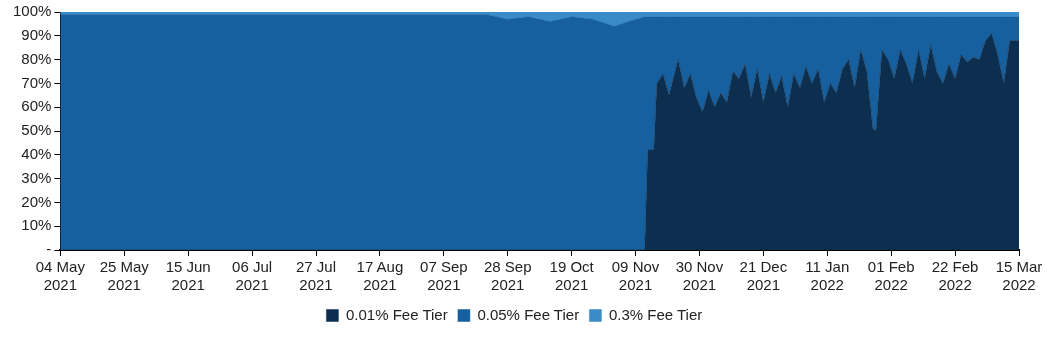  I want to click on x-tick-label: 01 Feb 2022, so click(891, 276).